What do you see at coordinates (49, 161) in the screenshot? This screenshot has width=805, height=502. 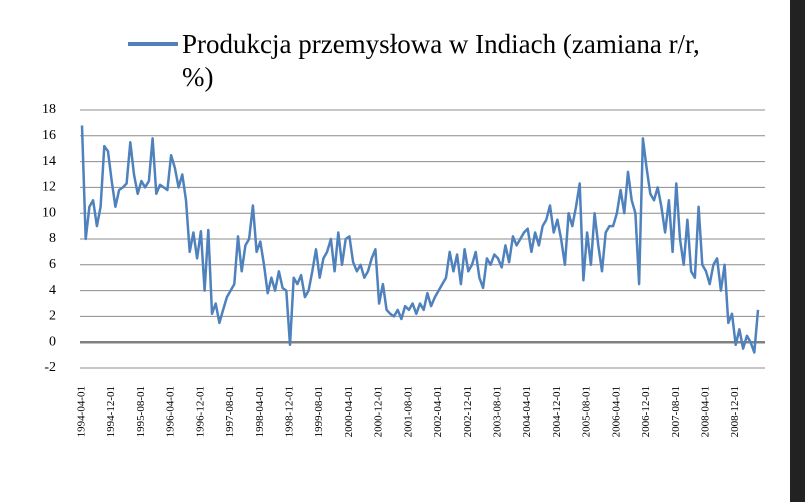 I see `y-tick-label: 14` at bounding box center [49, 161].